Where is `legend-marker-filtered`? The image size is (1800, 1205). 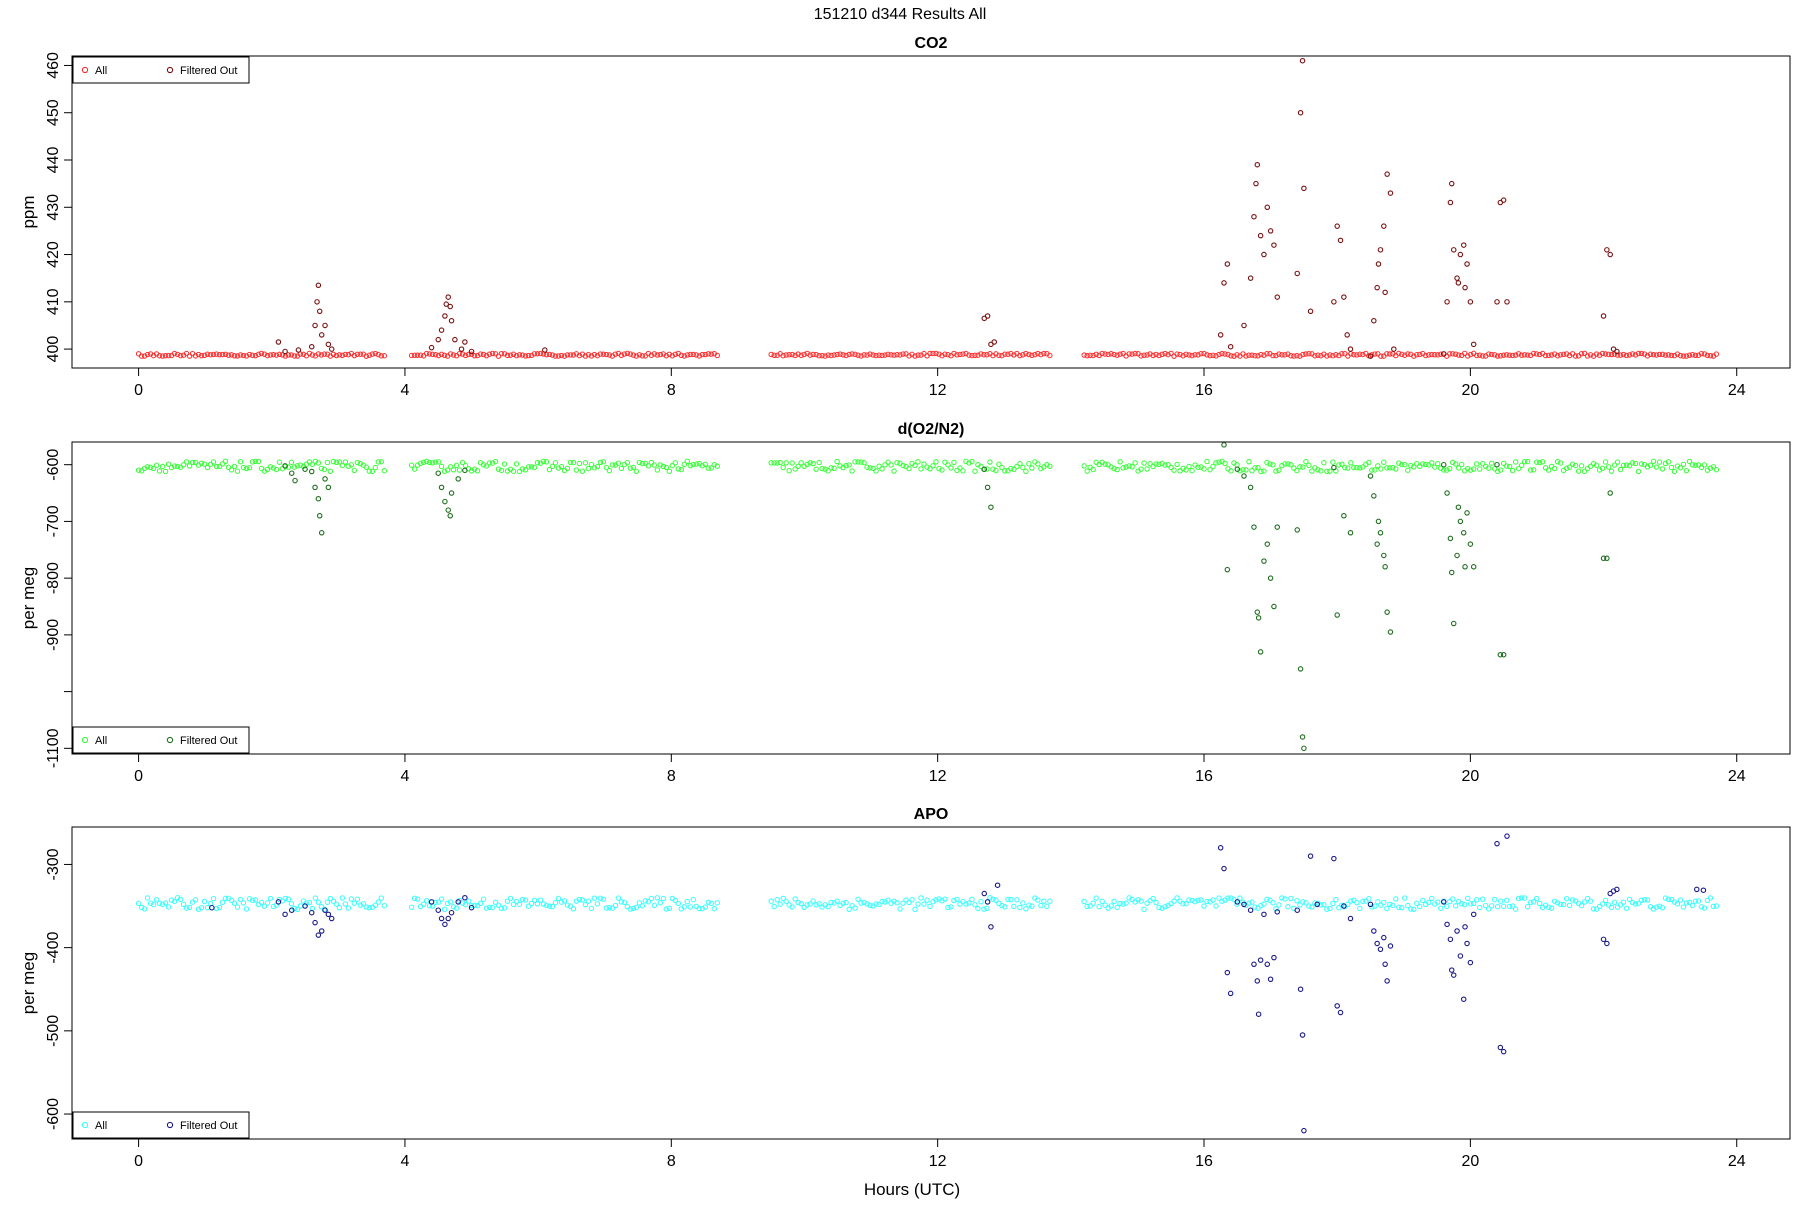
legend-marker-filtered is located at coordinates (170, 70).